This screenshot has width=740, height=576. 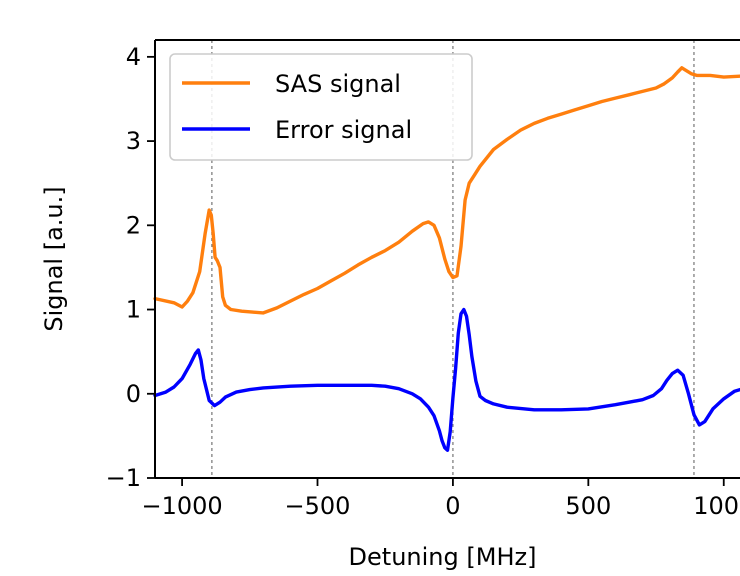 What do you see at coordinates (318, 506) in the screenshot?
I see `x-tick-label-1: −500` at bounding box center [318, 506].